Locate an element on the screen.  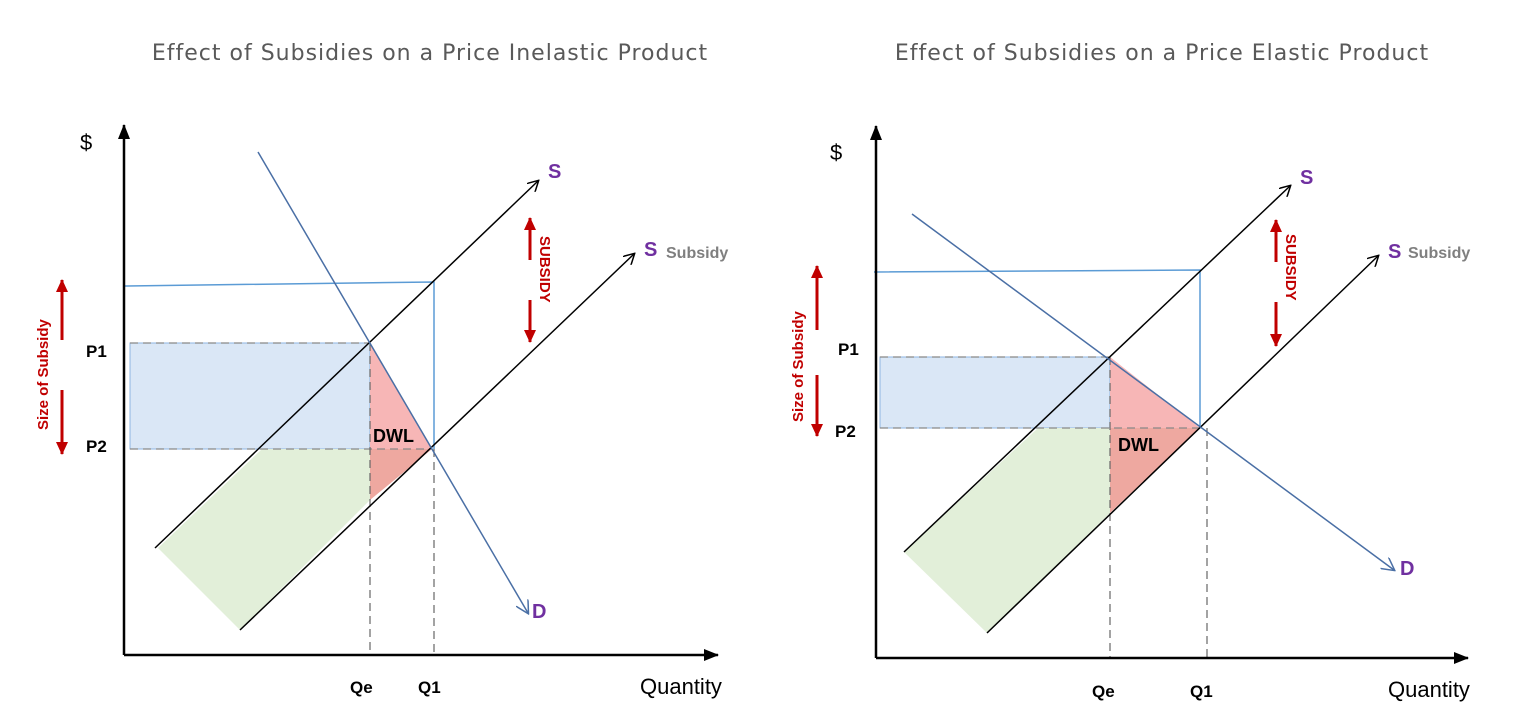
right-x-axis-label: Quantity is located at coordinates (1429, 689).